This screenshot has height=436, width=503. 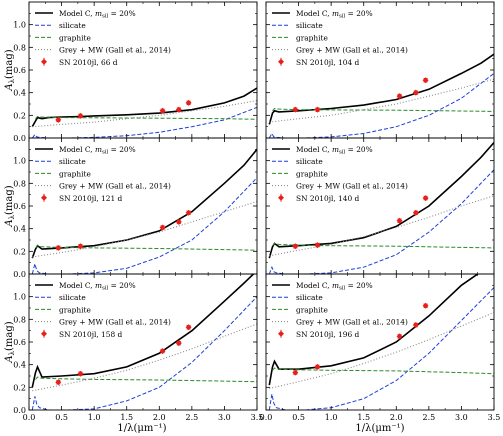 I want to click on legend-label-epoch: SN 2010jl, 104 d, so click(x=327, y=62).